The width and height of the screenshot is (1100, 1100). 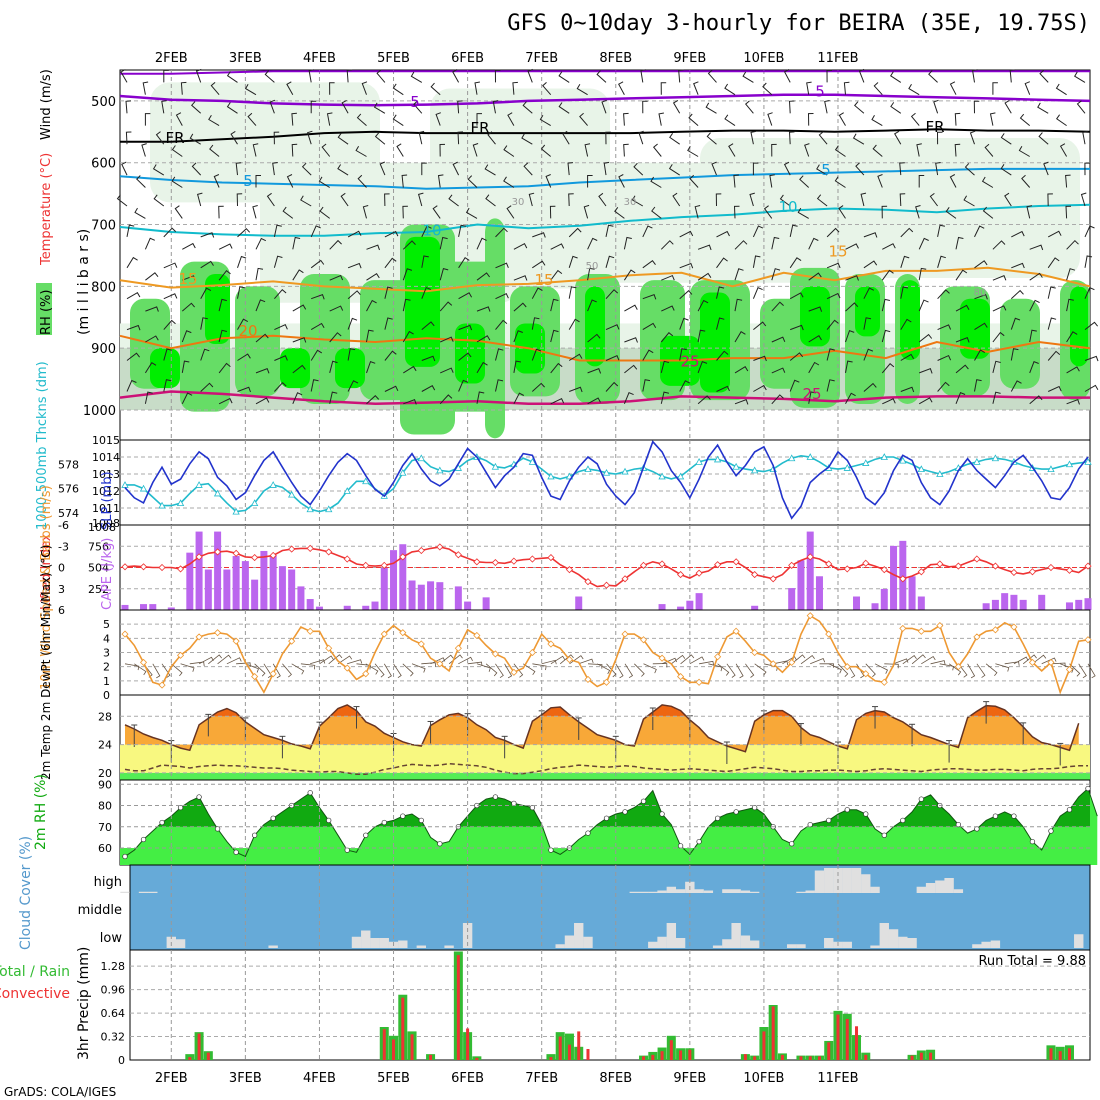 What do you see at coordinates (87, 568) in the screenshot?
I see `cape-ticks: -6 -3 0 3 6 1008 756 504 252` at bounding box center [87, 568].